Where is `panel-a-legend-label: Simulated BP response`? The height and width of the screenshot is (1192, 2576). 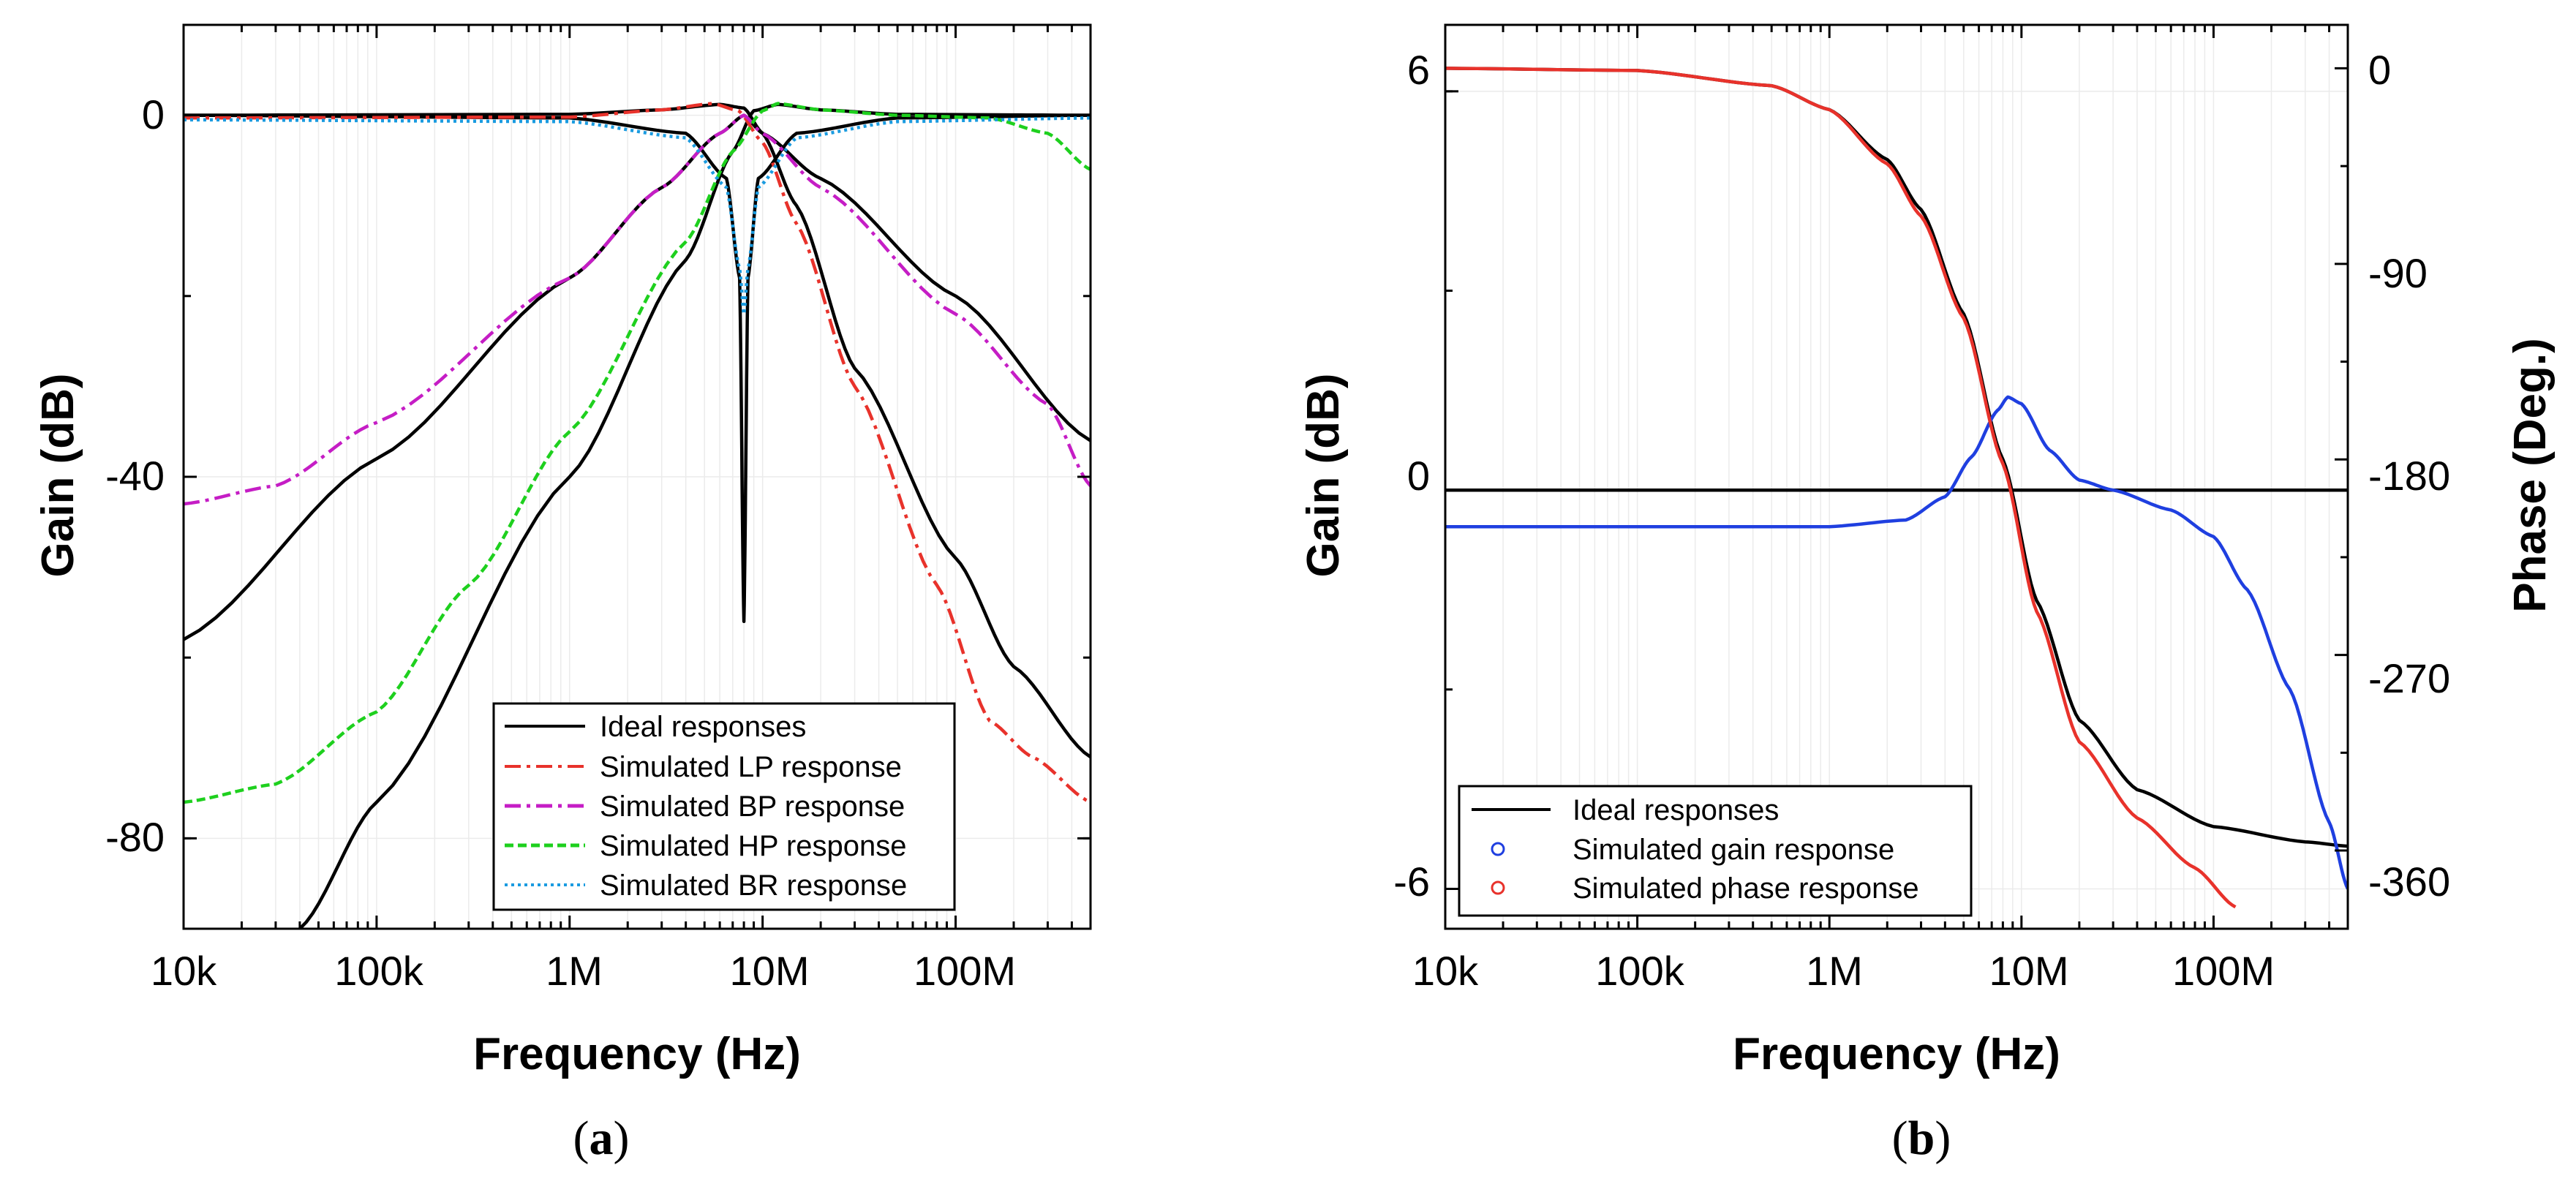
panel-a-legend-label: Simulated BP response is located at coordinates (752, 807).